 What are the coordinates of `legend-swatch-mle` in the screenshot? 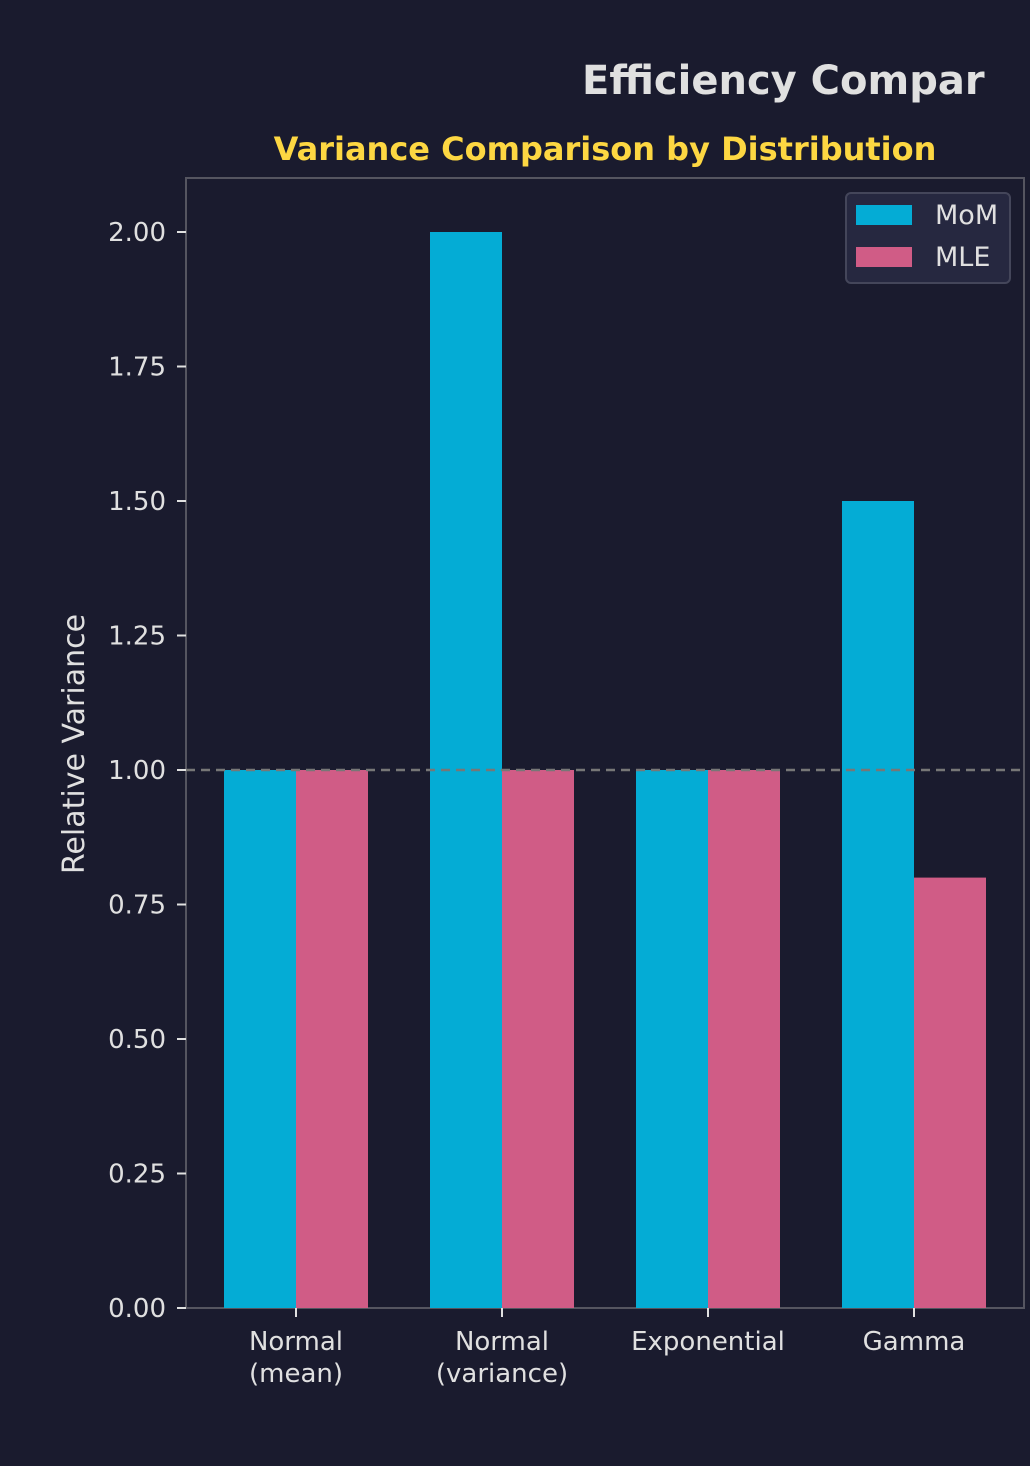 It's located at (884, 257).